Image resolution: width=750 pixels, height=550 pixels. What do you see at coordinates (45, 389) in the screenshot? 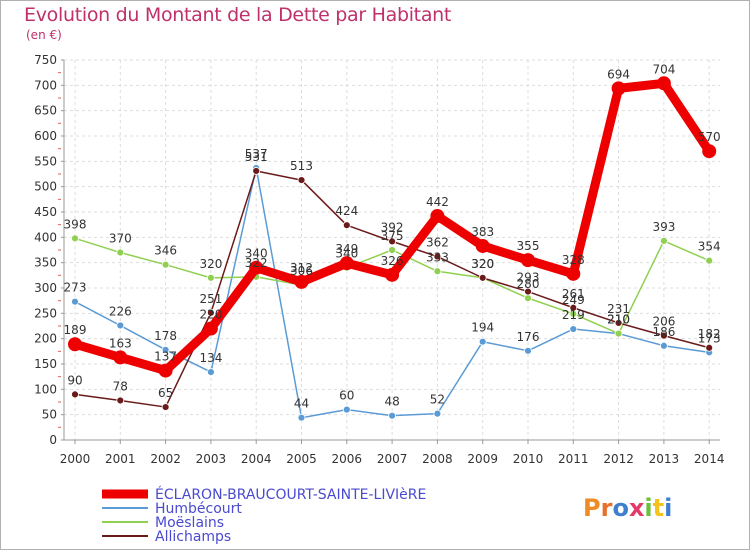
I see `y-tick-label: 100` at bounding box center [45, 389].